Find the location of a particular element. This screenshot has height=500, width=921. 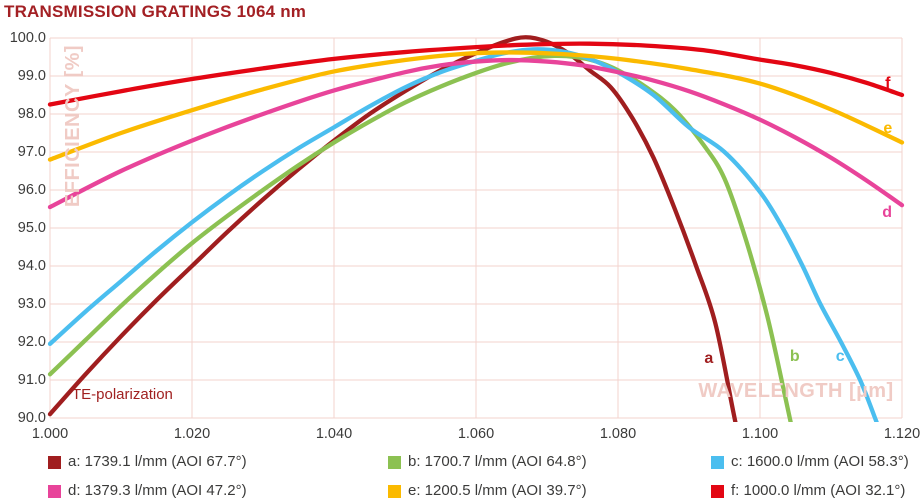

legend-item-d: d: 1379.3 l/mm (AOI 47.2°) is located at coordinates (147, 491).